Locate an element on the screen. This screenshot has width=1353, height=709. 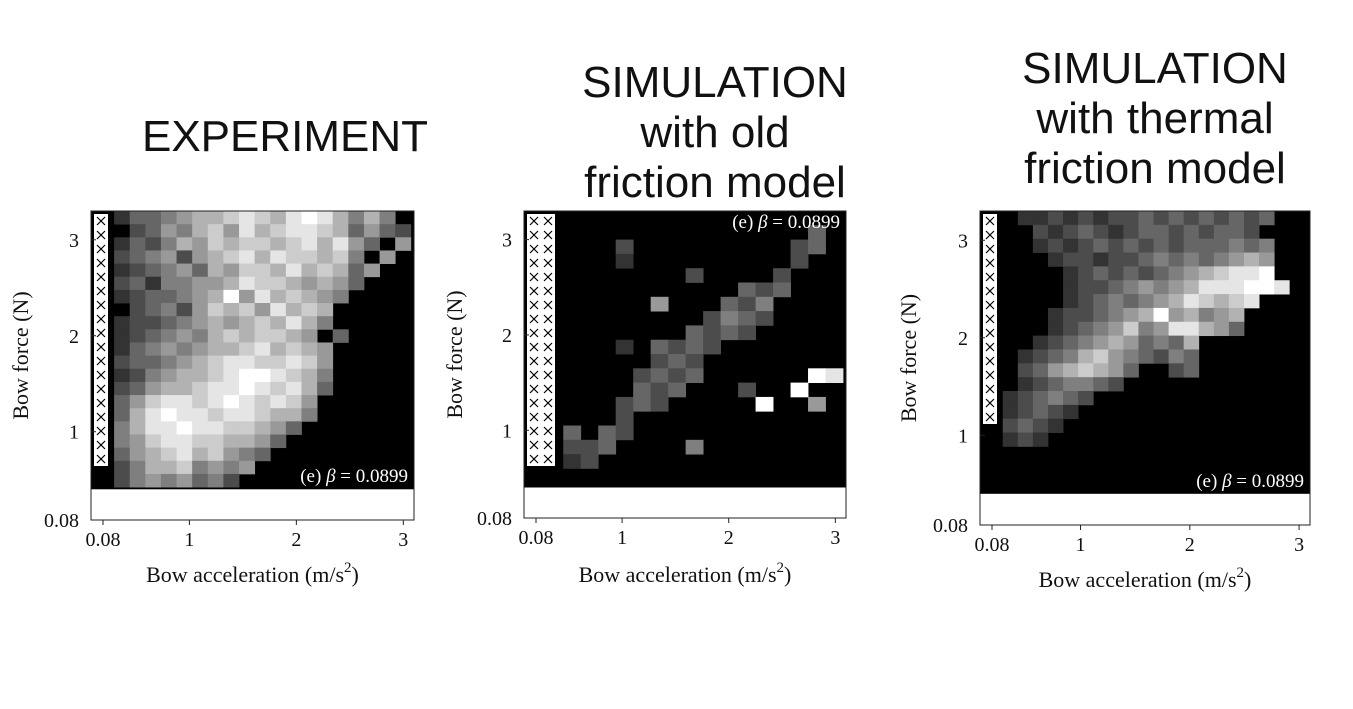
y-axis-label: Bow force (N) is located at coordinates (454, 354).